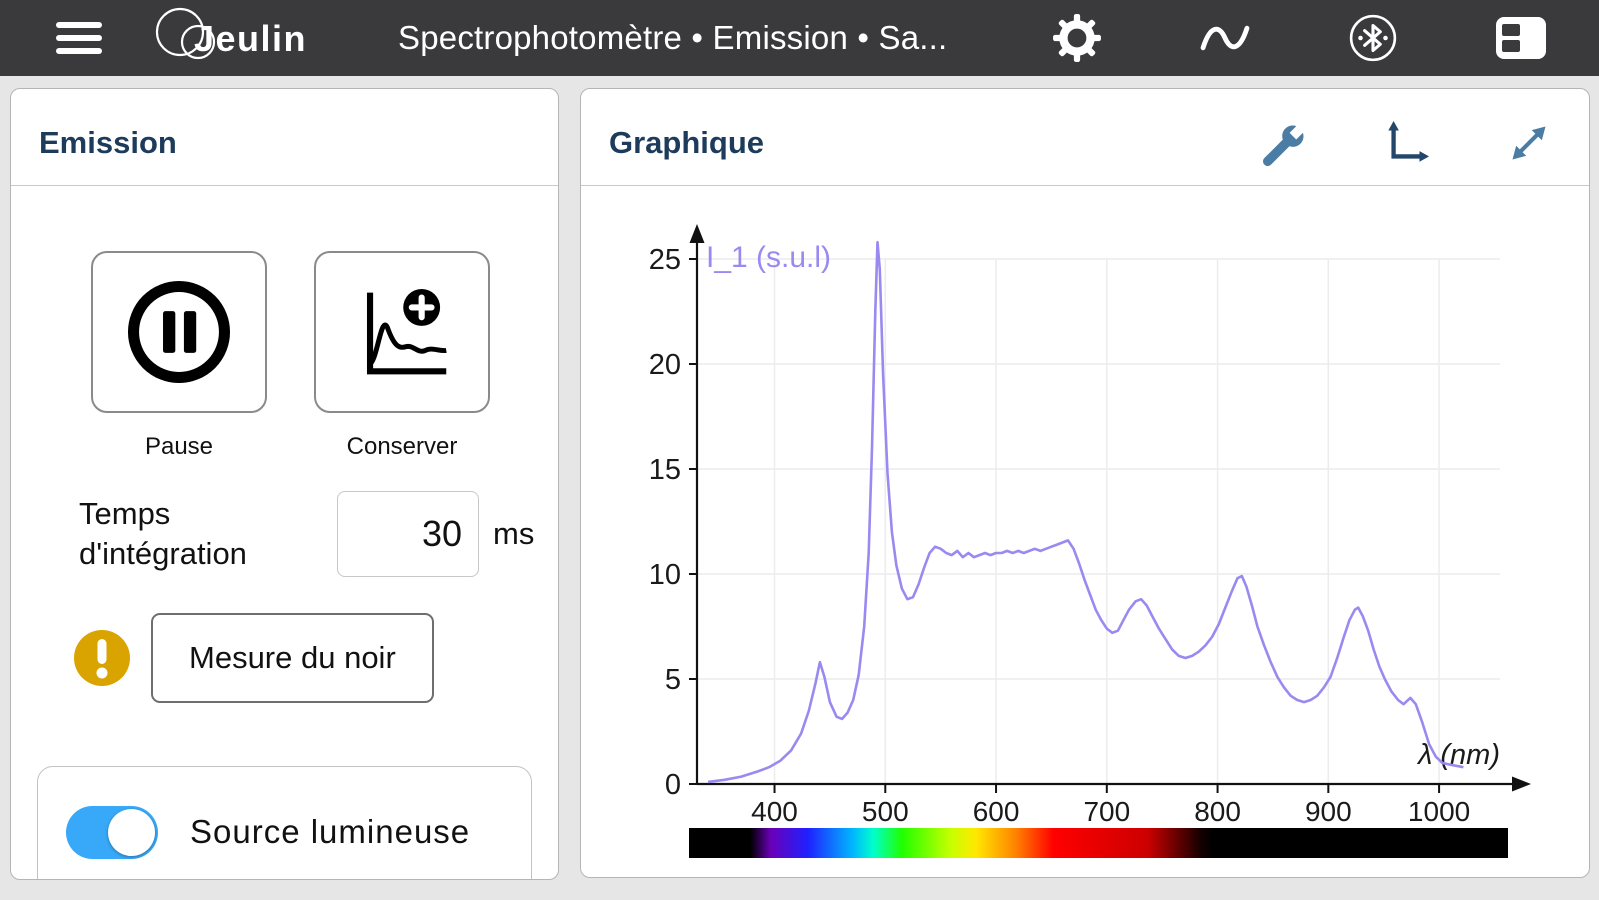  I want to click on pause-button, so click(179, 332).